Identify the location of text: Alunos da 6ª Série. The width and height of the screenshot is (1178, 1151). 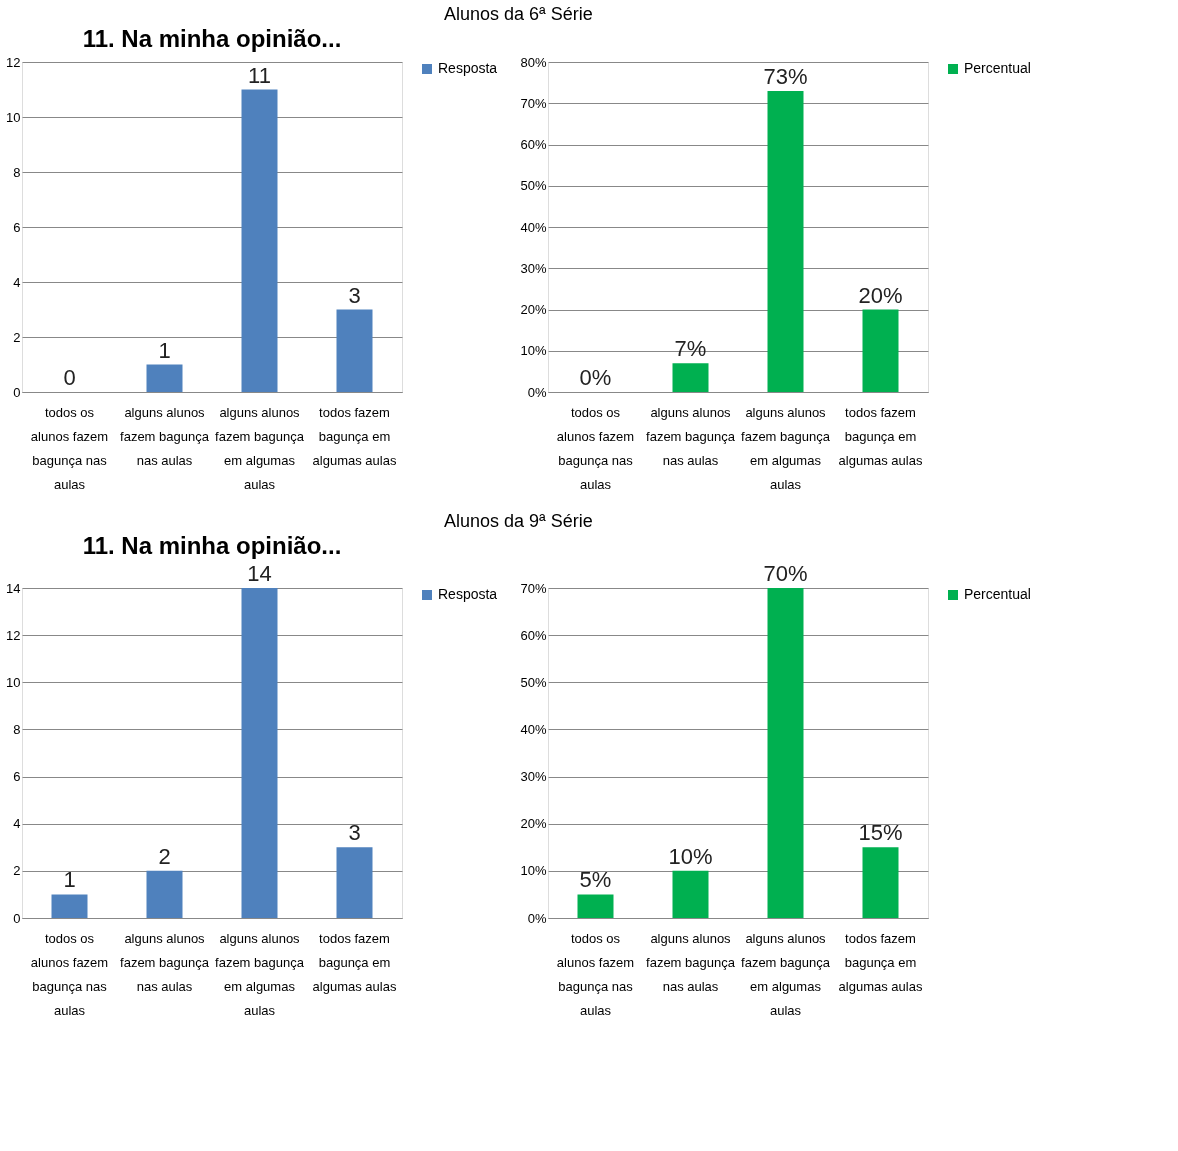
(518, 13).